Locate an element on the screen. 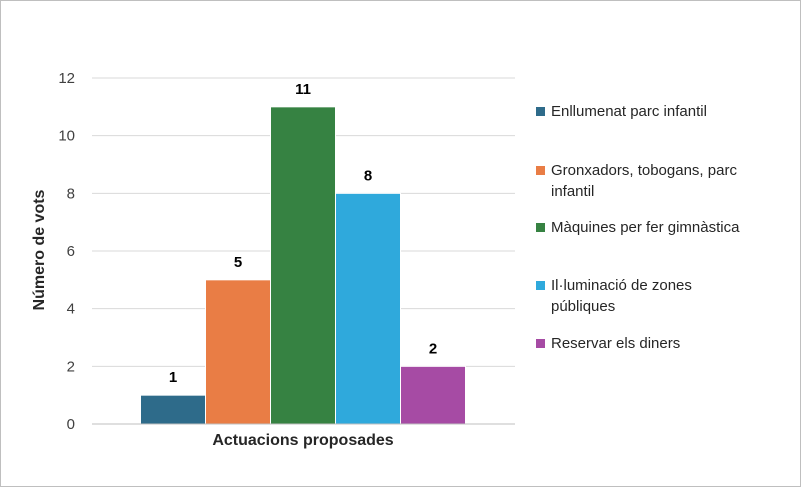 This screenshot has width=801, height=487. data-label: 5 is located at coordinates (238, 262).